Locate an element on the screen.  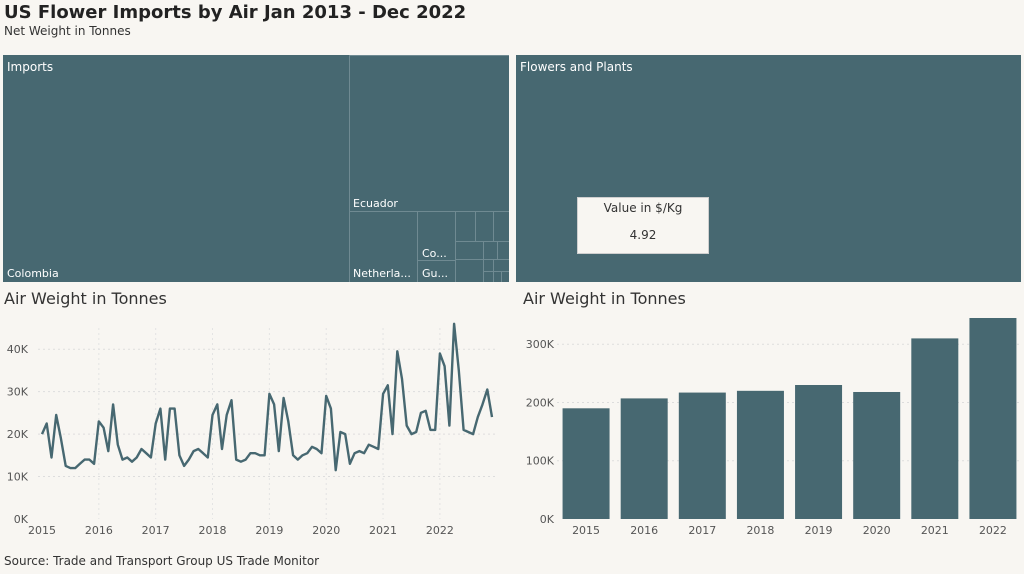
line-x-tick-label: 2018 is located at coordinates (213, 530).